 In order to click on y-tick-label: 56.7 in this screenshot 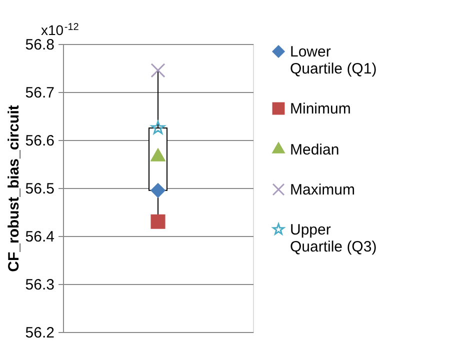, I will do `click(39, 93)`.